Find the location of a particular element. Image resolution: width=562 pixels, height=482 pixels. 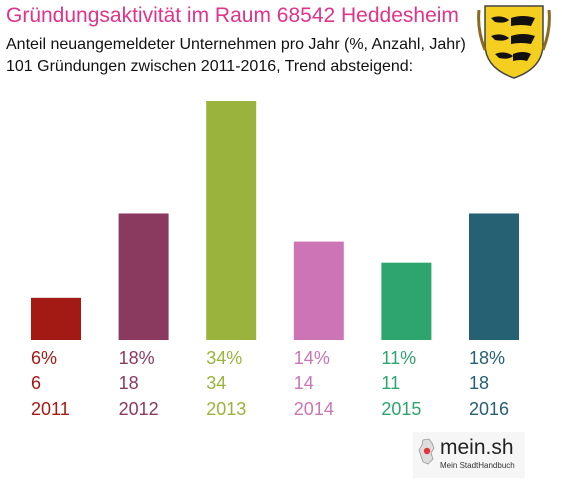

germany-map-pin-icon is located at coordinates (426, 451).